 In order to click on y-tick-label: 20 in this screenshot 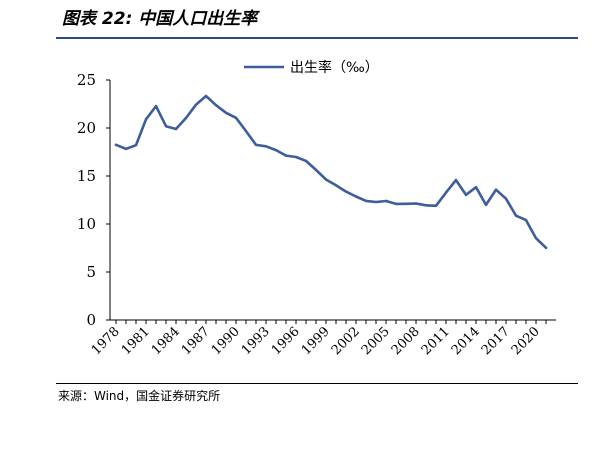, I will do `click(86, 128)`.